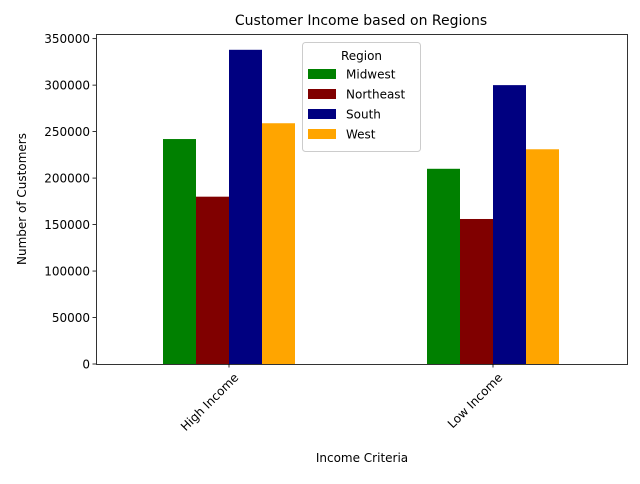 The image size is (640, 484). I want to click on y-tick-label: 300000, so click(67, 86).